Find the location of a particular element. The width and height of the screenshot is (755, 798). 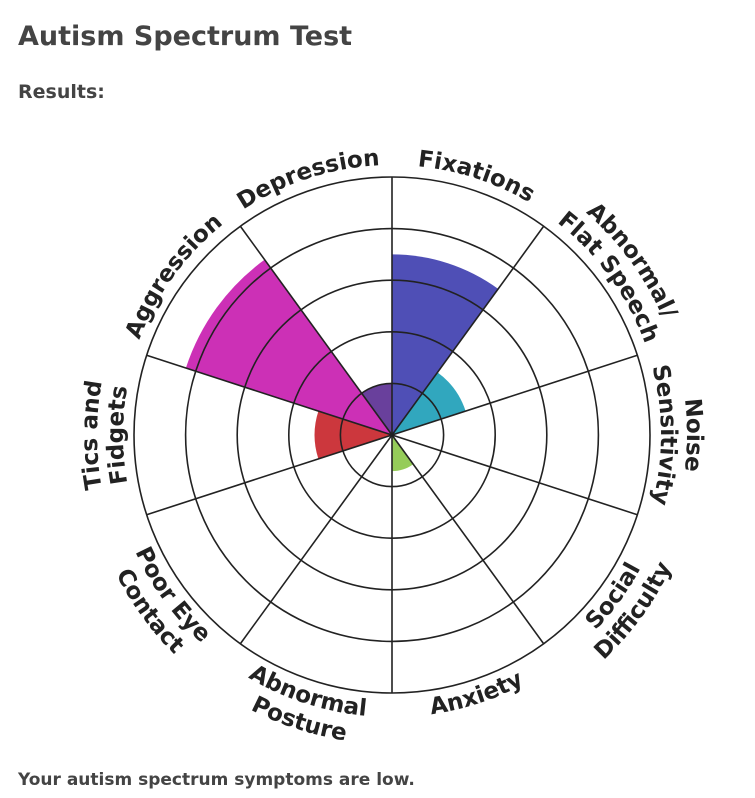

page-title: Autism Spectrum Test is located at coordinates (185, 36).